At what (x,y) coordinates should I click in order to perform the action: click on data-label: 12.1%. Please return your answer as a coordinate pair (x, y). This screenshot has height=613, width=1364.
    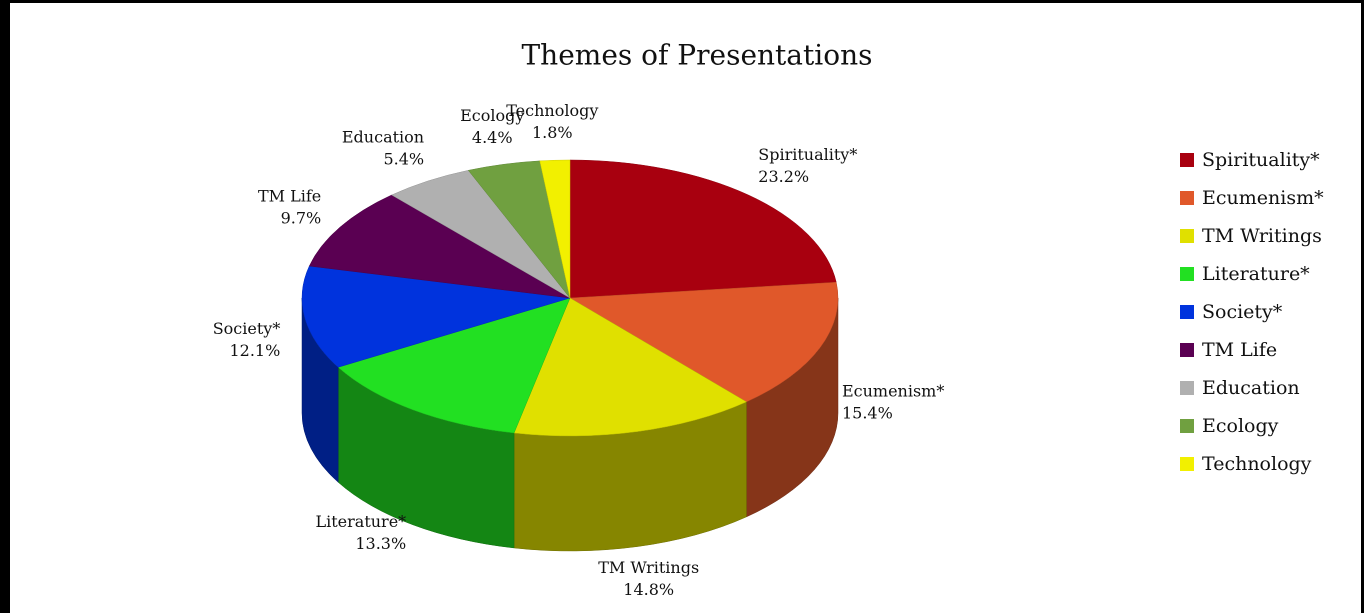
    Looking at the image, I should click on (254, 350).